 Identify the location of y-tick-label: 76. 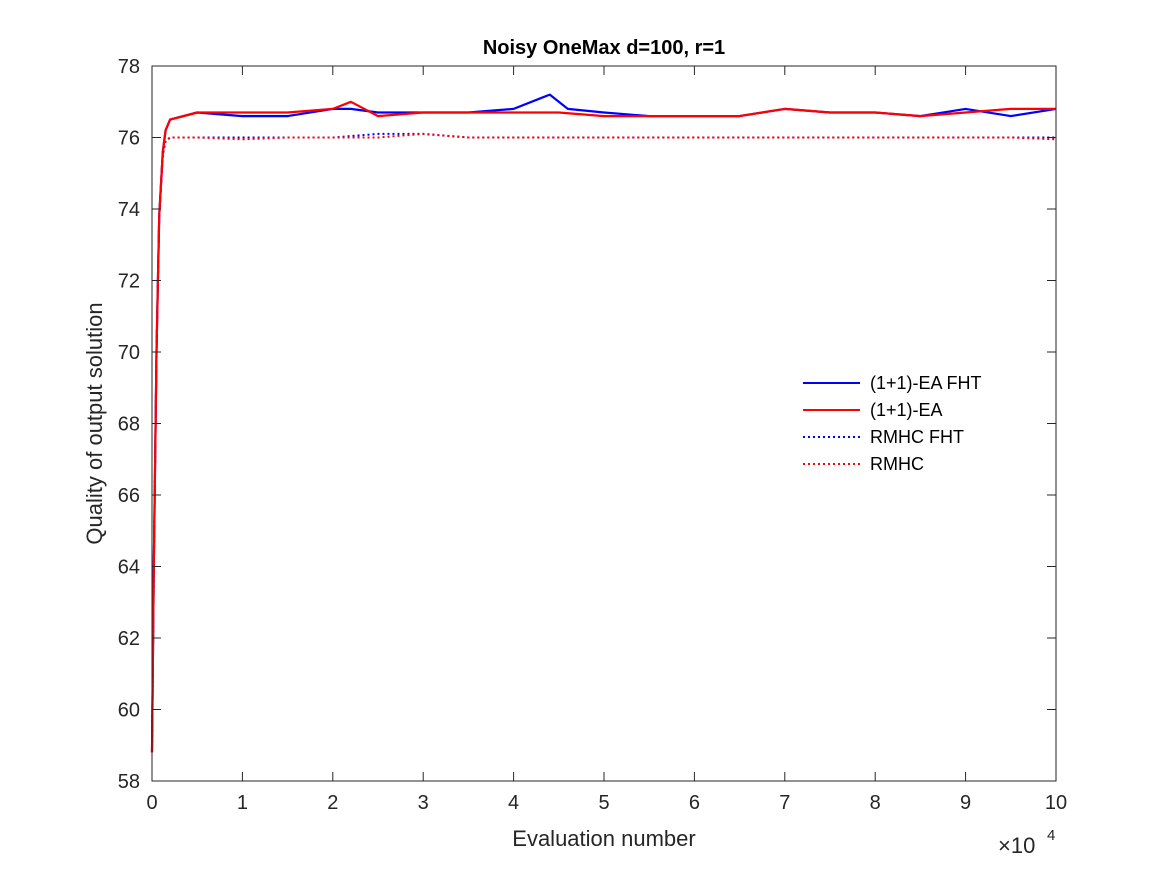
(129, 139).